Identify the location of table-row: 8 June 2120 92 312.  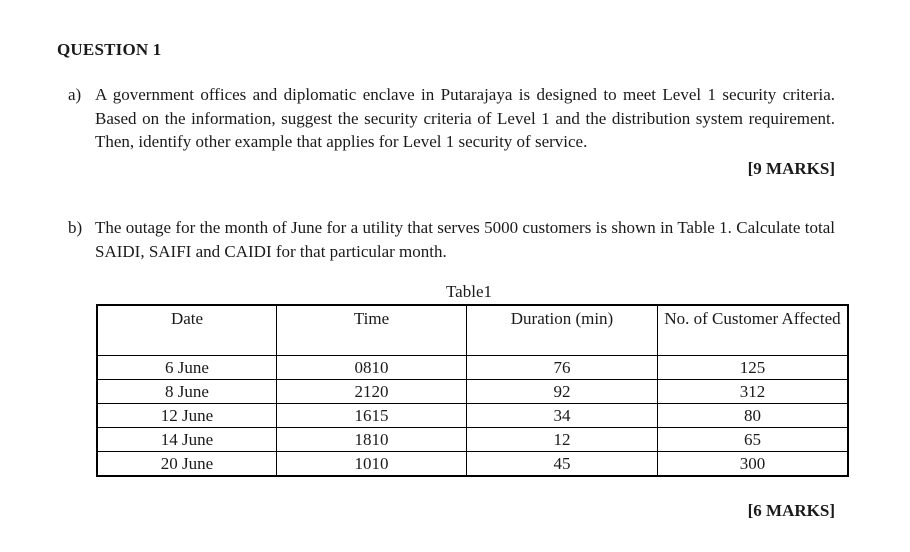
(472, 391).